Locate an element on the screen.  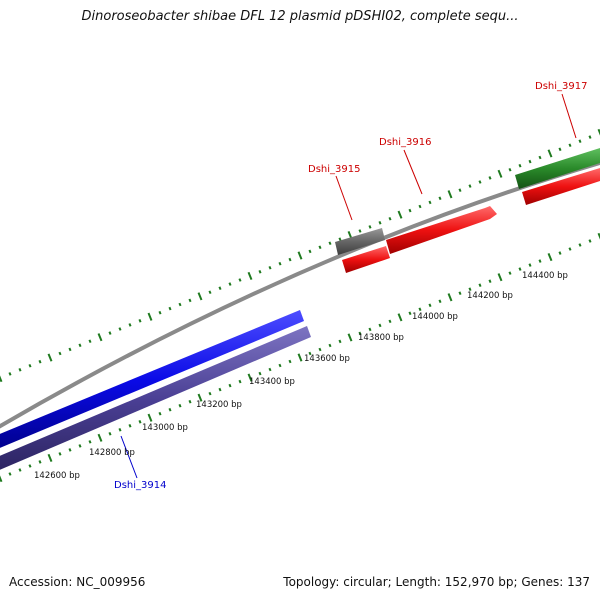
gene-label-dshi-3917: Dshi_3917 is located at coordinates (561, 86).